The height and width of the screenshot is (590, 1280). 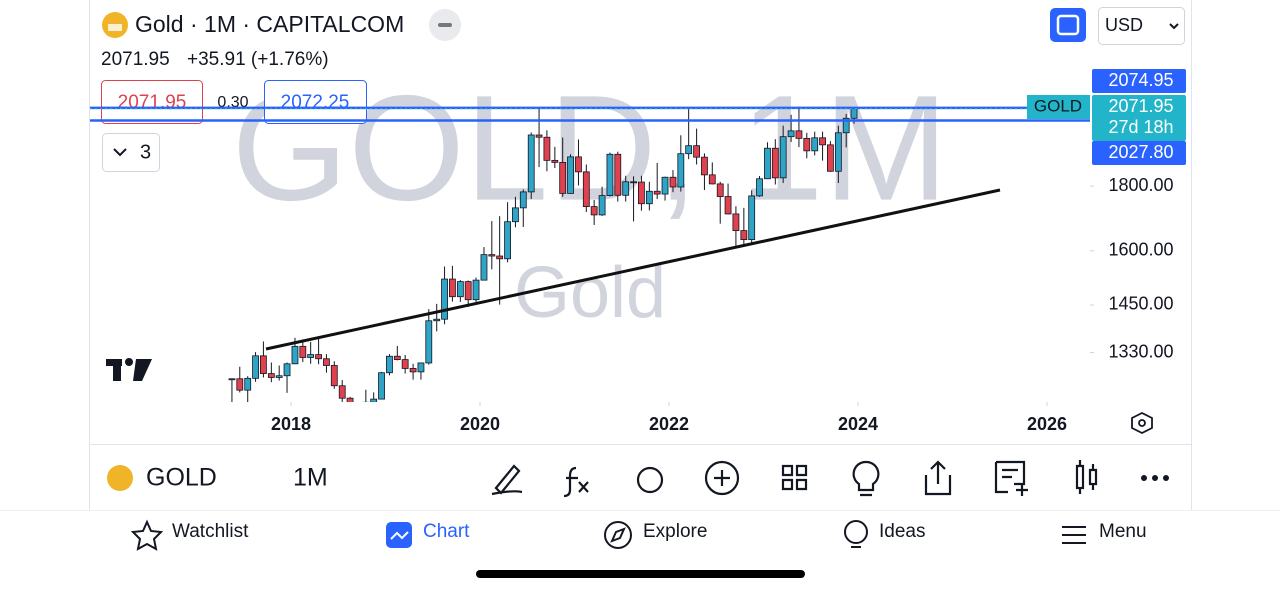 What do you see at coordinates (902, 531) in the screenshot?
I see `nav-ideas: Ideas` at bounding box center [902, 531].